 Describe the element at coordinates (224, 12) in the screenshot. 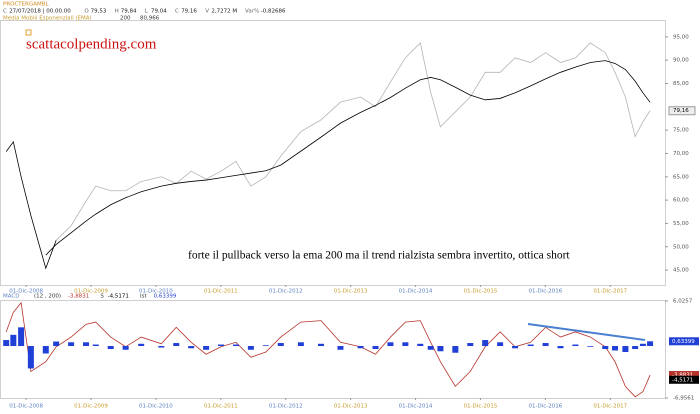

I see `field-value: 2,7272 M` at that location.